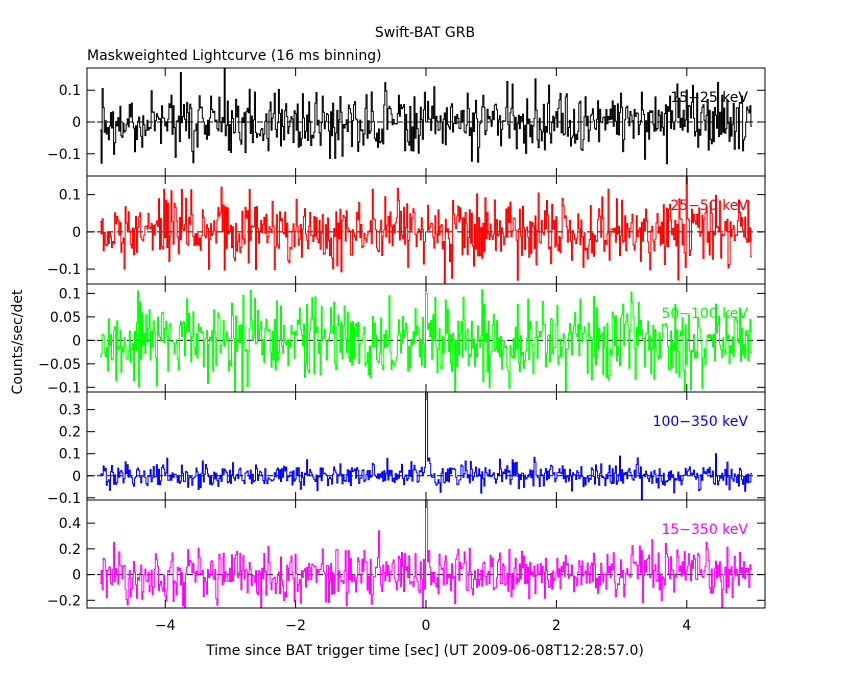  Describe the element at coordinates (426, 554) in the screenshot. I see `series-line-15-350-kev` at that location.